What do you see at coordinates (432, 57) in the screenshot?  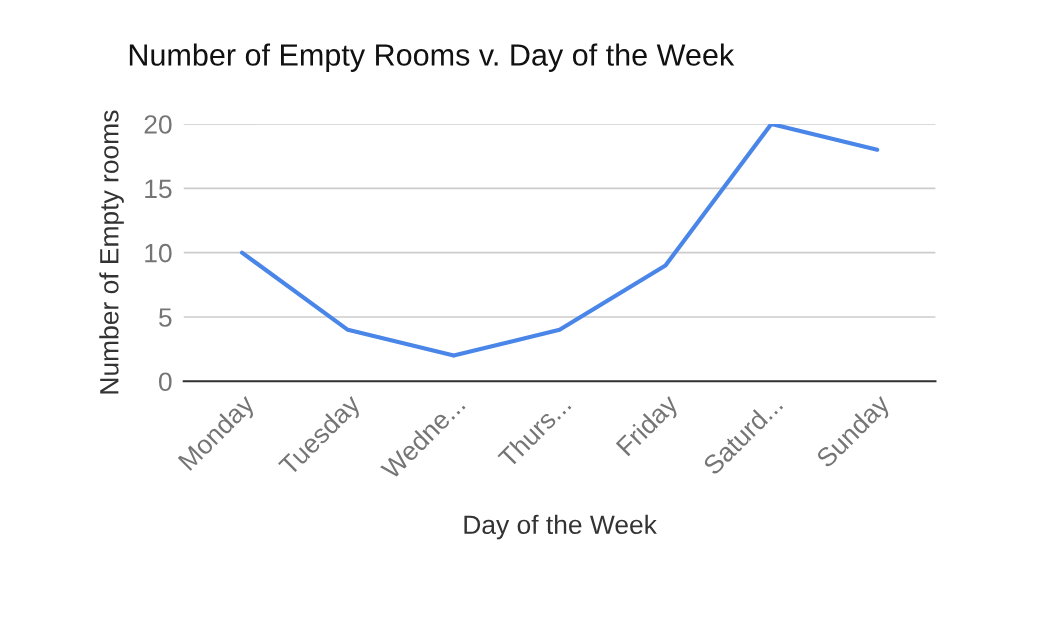 I see `chart-title: Number of Empty Rooms v. Day of the Week` at bounding box center [432, 57].